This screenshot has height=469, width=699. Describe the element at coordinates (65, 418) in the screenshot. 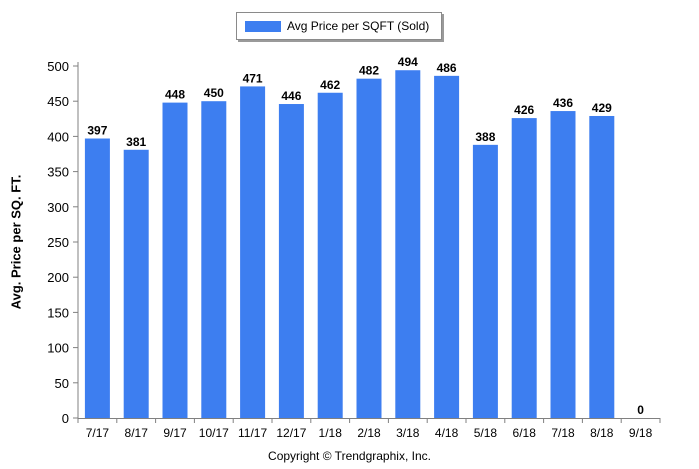

I see `y-tick-label: 0` at that location.